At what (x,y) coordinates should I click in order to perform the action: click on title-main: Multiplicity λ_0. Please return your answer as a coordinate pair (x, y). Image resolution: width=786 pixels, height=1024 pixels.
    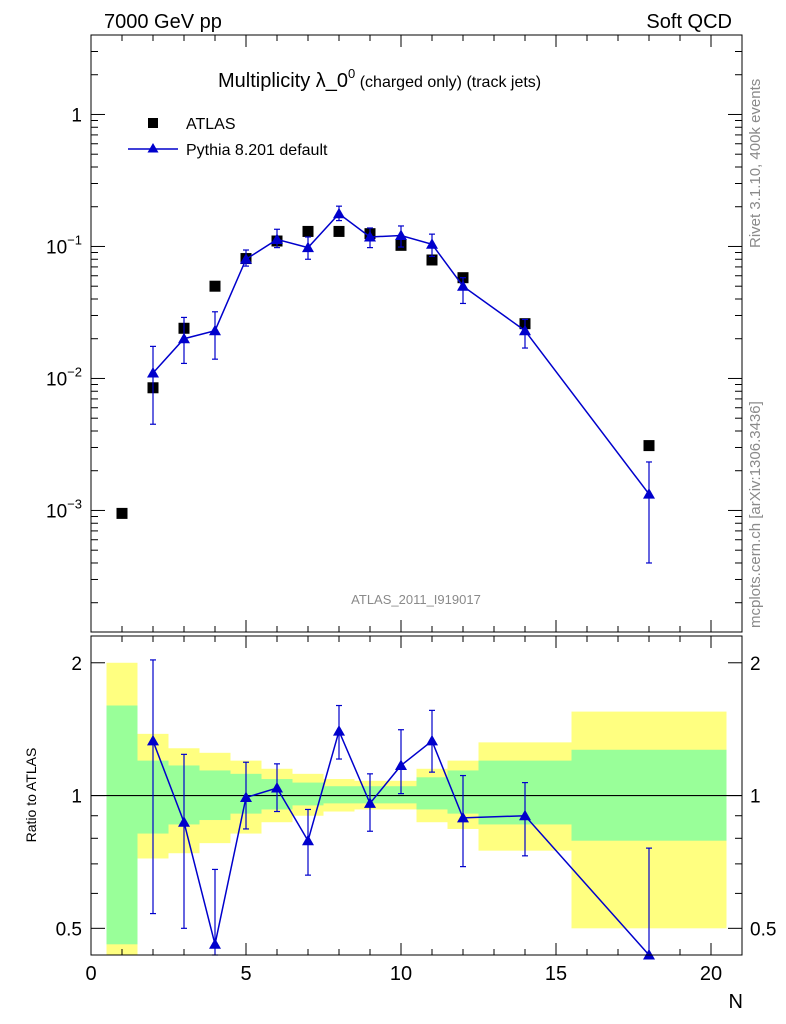
    Looking at the image, I should click on (283, 81).